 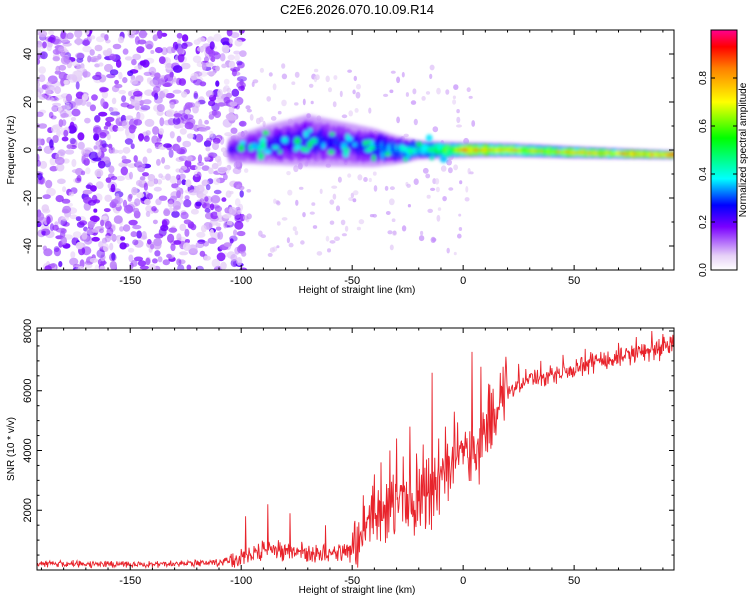 What do you see at coordinates (703, 126) in the screenshot?
I see `colorbar-tick-label: 0.6` at bounding box center [703, 126].